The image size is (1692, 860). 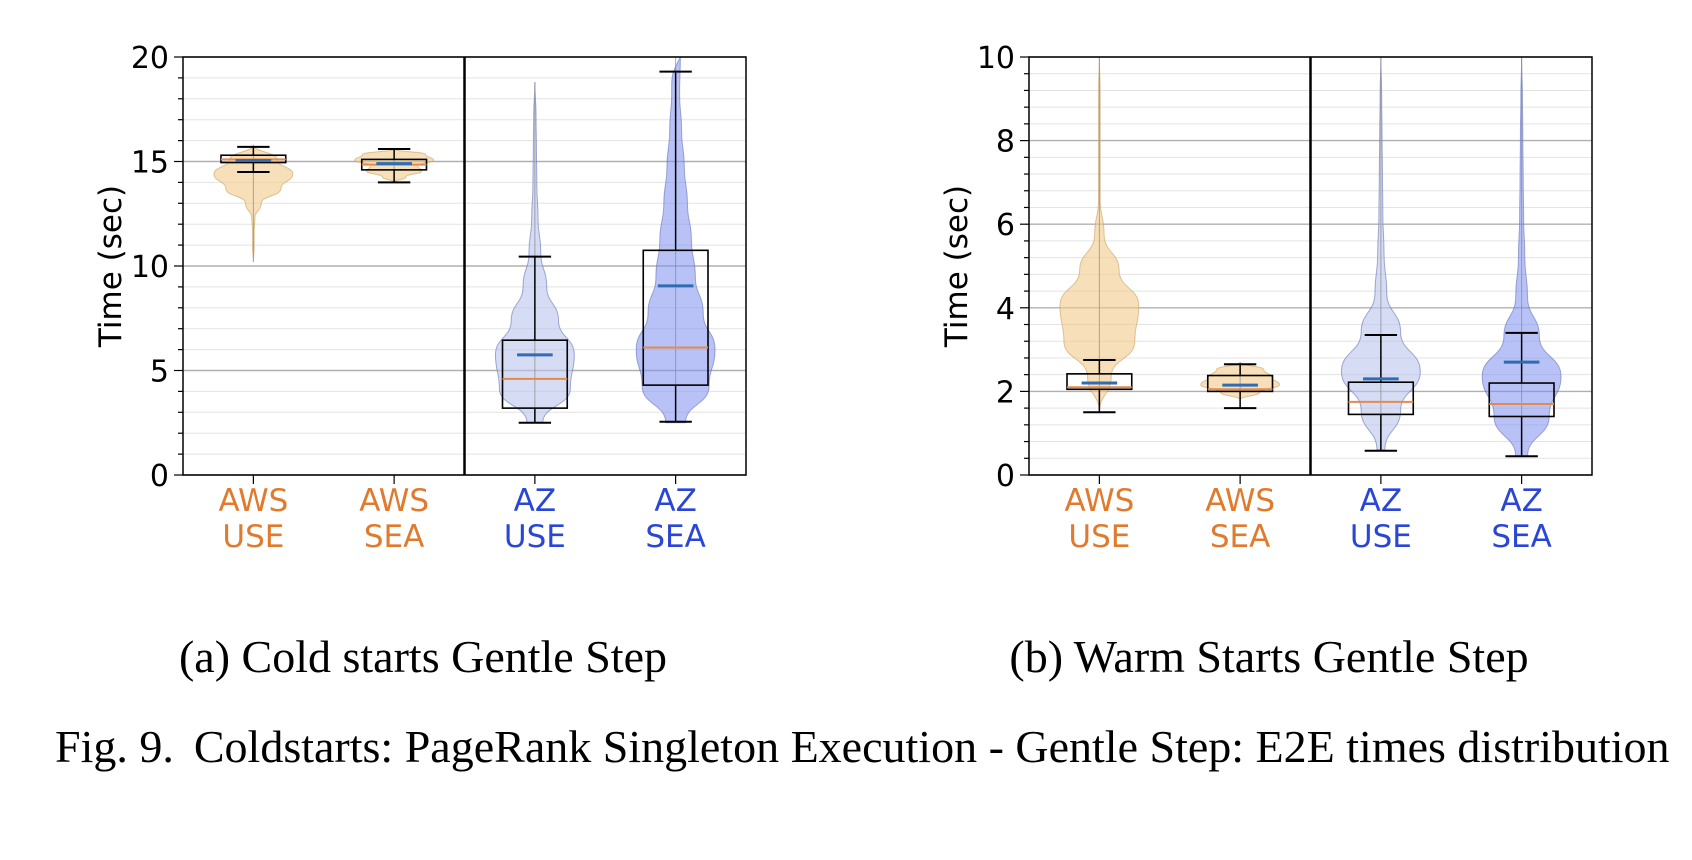 I want to click on y-tick-label: 6, so click(x=1005, y=225).